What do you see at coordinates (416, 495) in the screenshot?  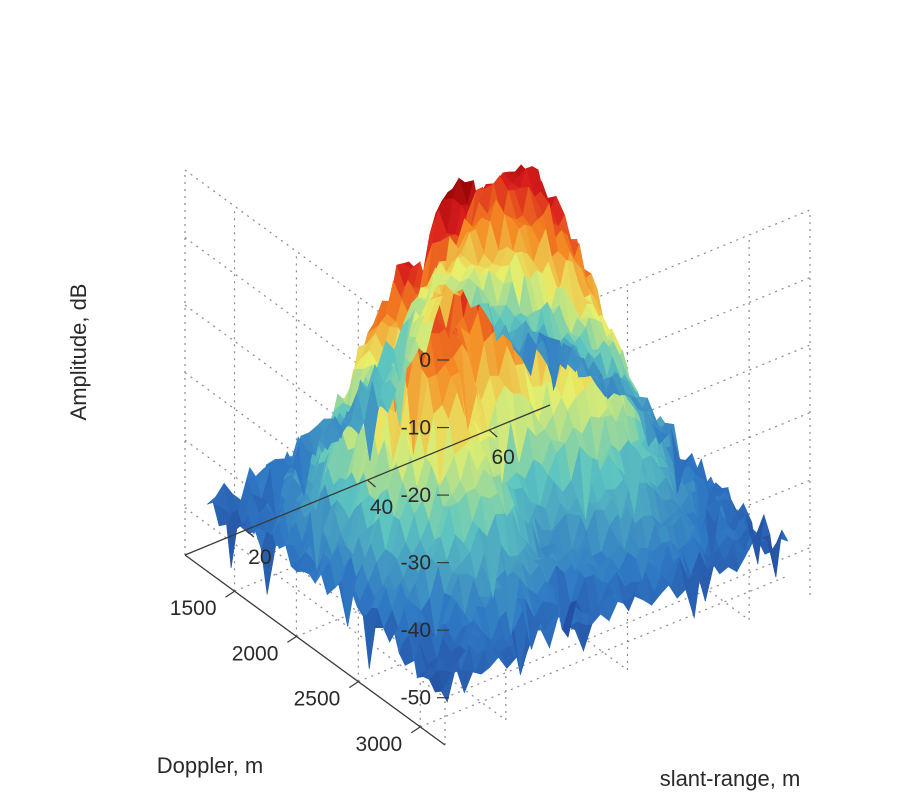 I see `z-tick-label: -20` at bounding box center [416, 495].